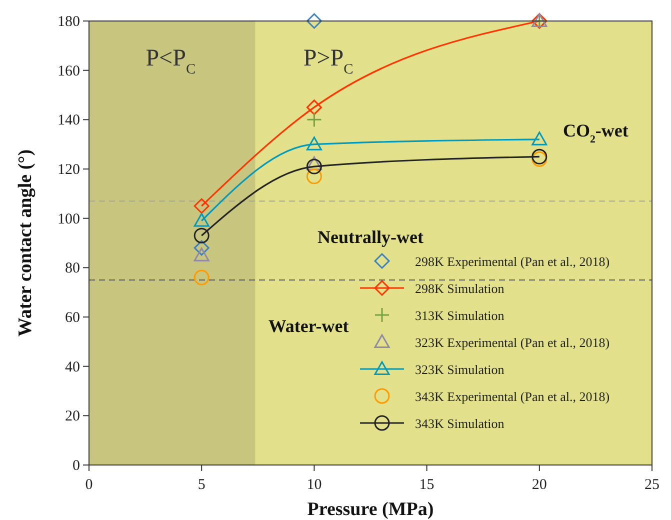  Describe the element at coordinates (69, 219) in the screenshot. I see `y-tick-label: 100` at that location.